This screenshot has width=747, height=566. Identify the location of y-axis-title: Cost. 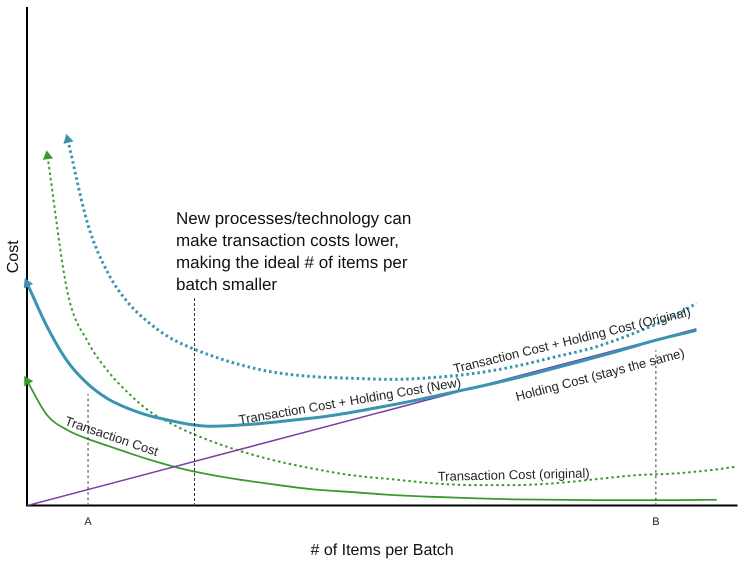
(13, 257).